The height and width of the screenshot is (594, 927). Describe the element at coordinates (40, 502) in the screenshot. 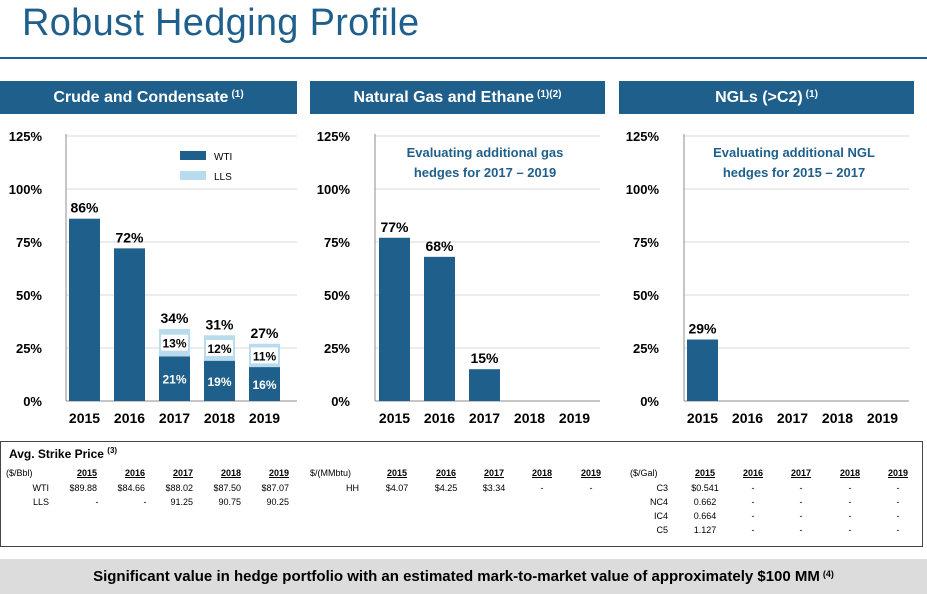

I see `row-label: LLS` at that location.